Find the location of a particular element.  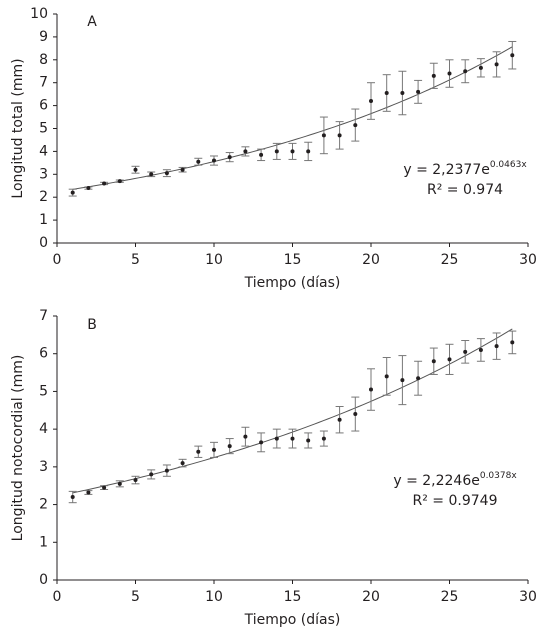

y-tick-label: 0 is located at coordinates (43, 580).